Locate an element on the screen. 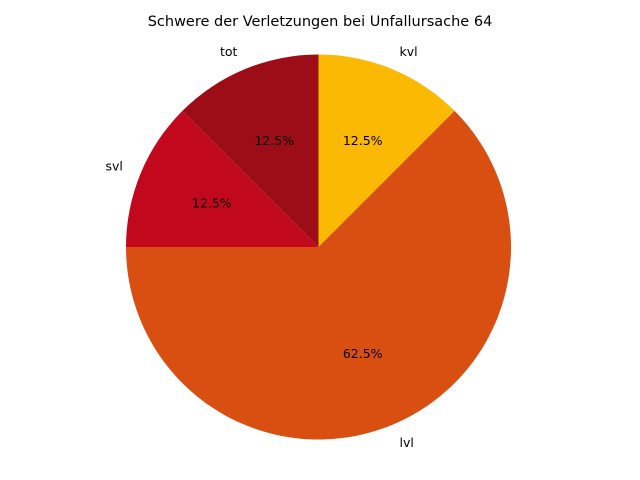  slice-pct-tot: 12.5% is located at coordinates (274, 140).